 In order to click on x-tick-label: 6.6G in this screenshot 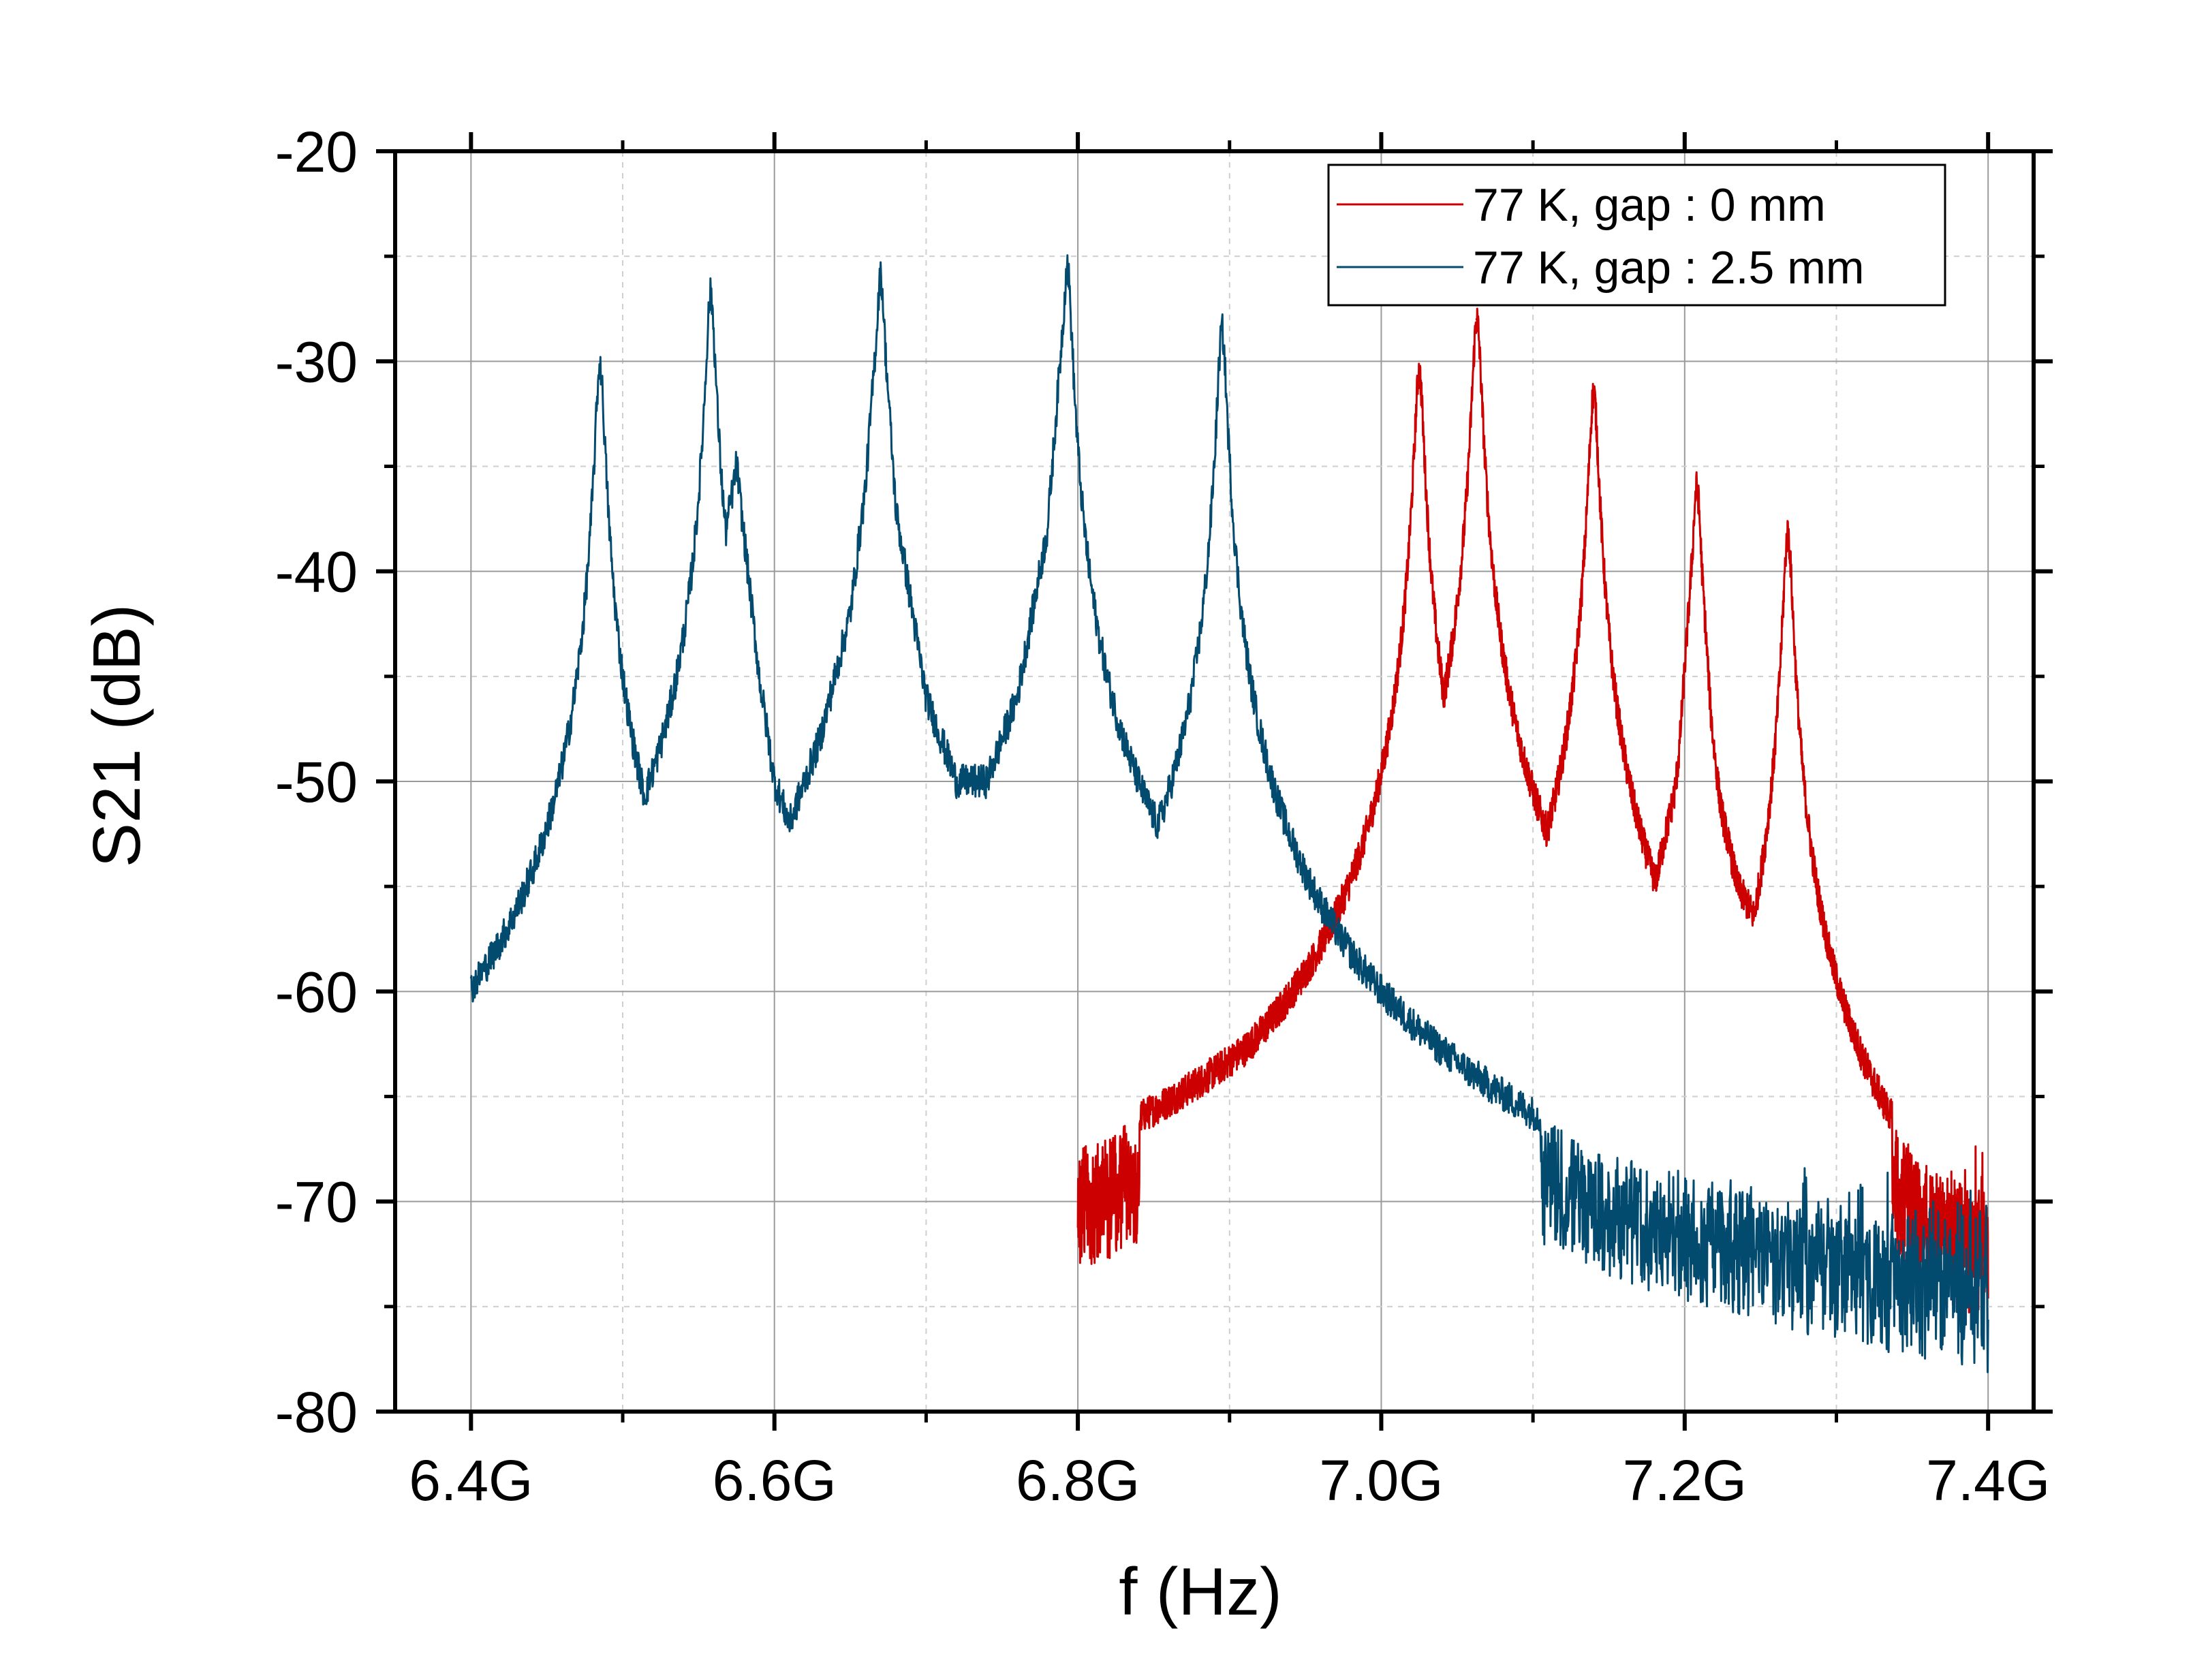, I will do `click(775, 1480)`.